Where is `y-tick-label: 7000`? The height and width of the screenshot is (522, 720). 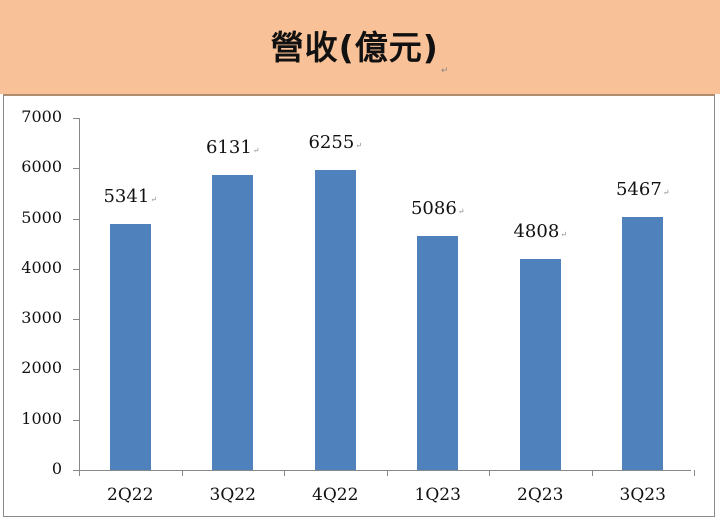 y-tick-label: 7000 is located at coordinates (41, 116).